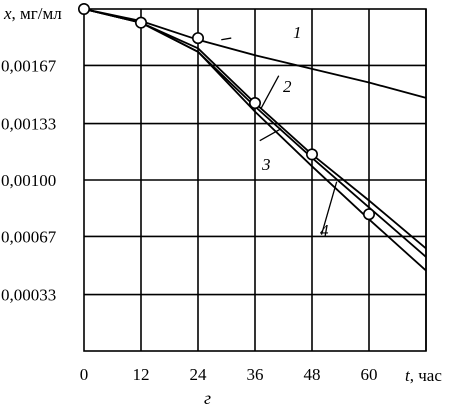  What do you see at coordinates (266, 164) in the screenshot?
I see `series-label-3: 3` at bounding box center [266, 164].